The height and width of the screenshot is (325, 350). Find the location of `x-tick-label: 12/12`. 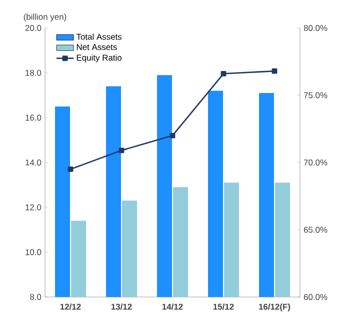

x-tick-label: 12/12 is located at coordinates (70, 307).